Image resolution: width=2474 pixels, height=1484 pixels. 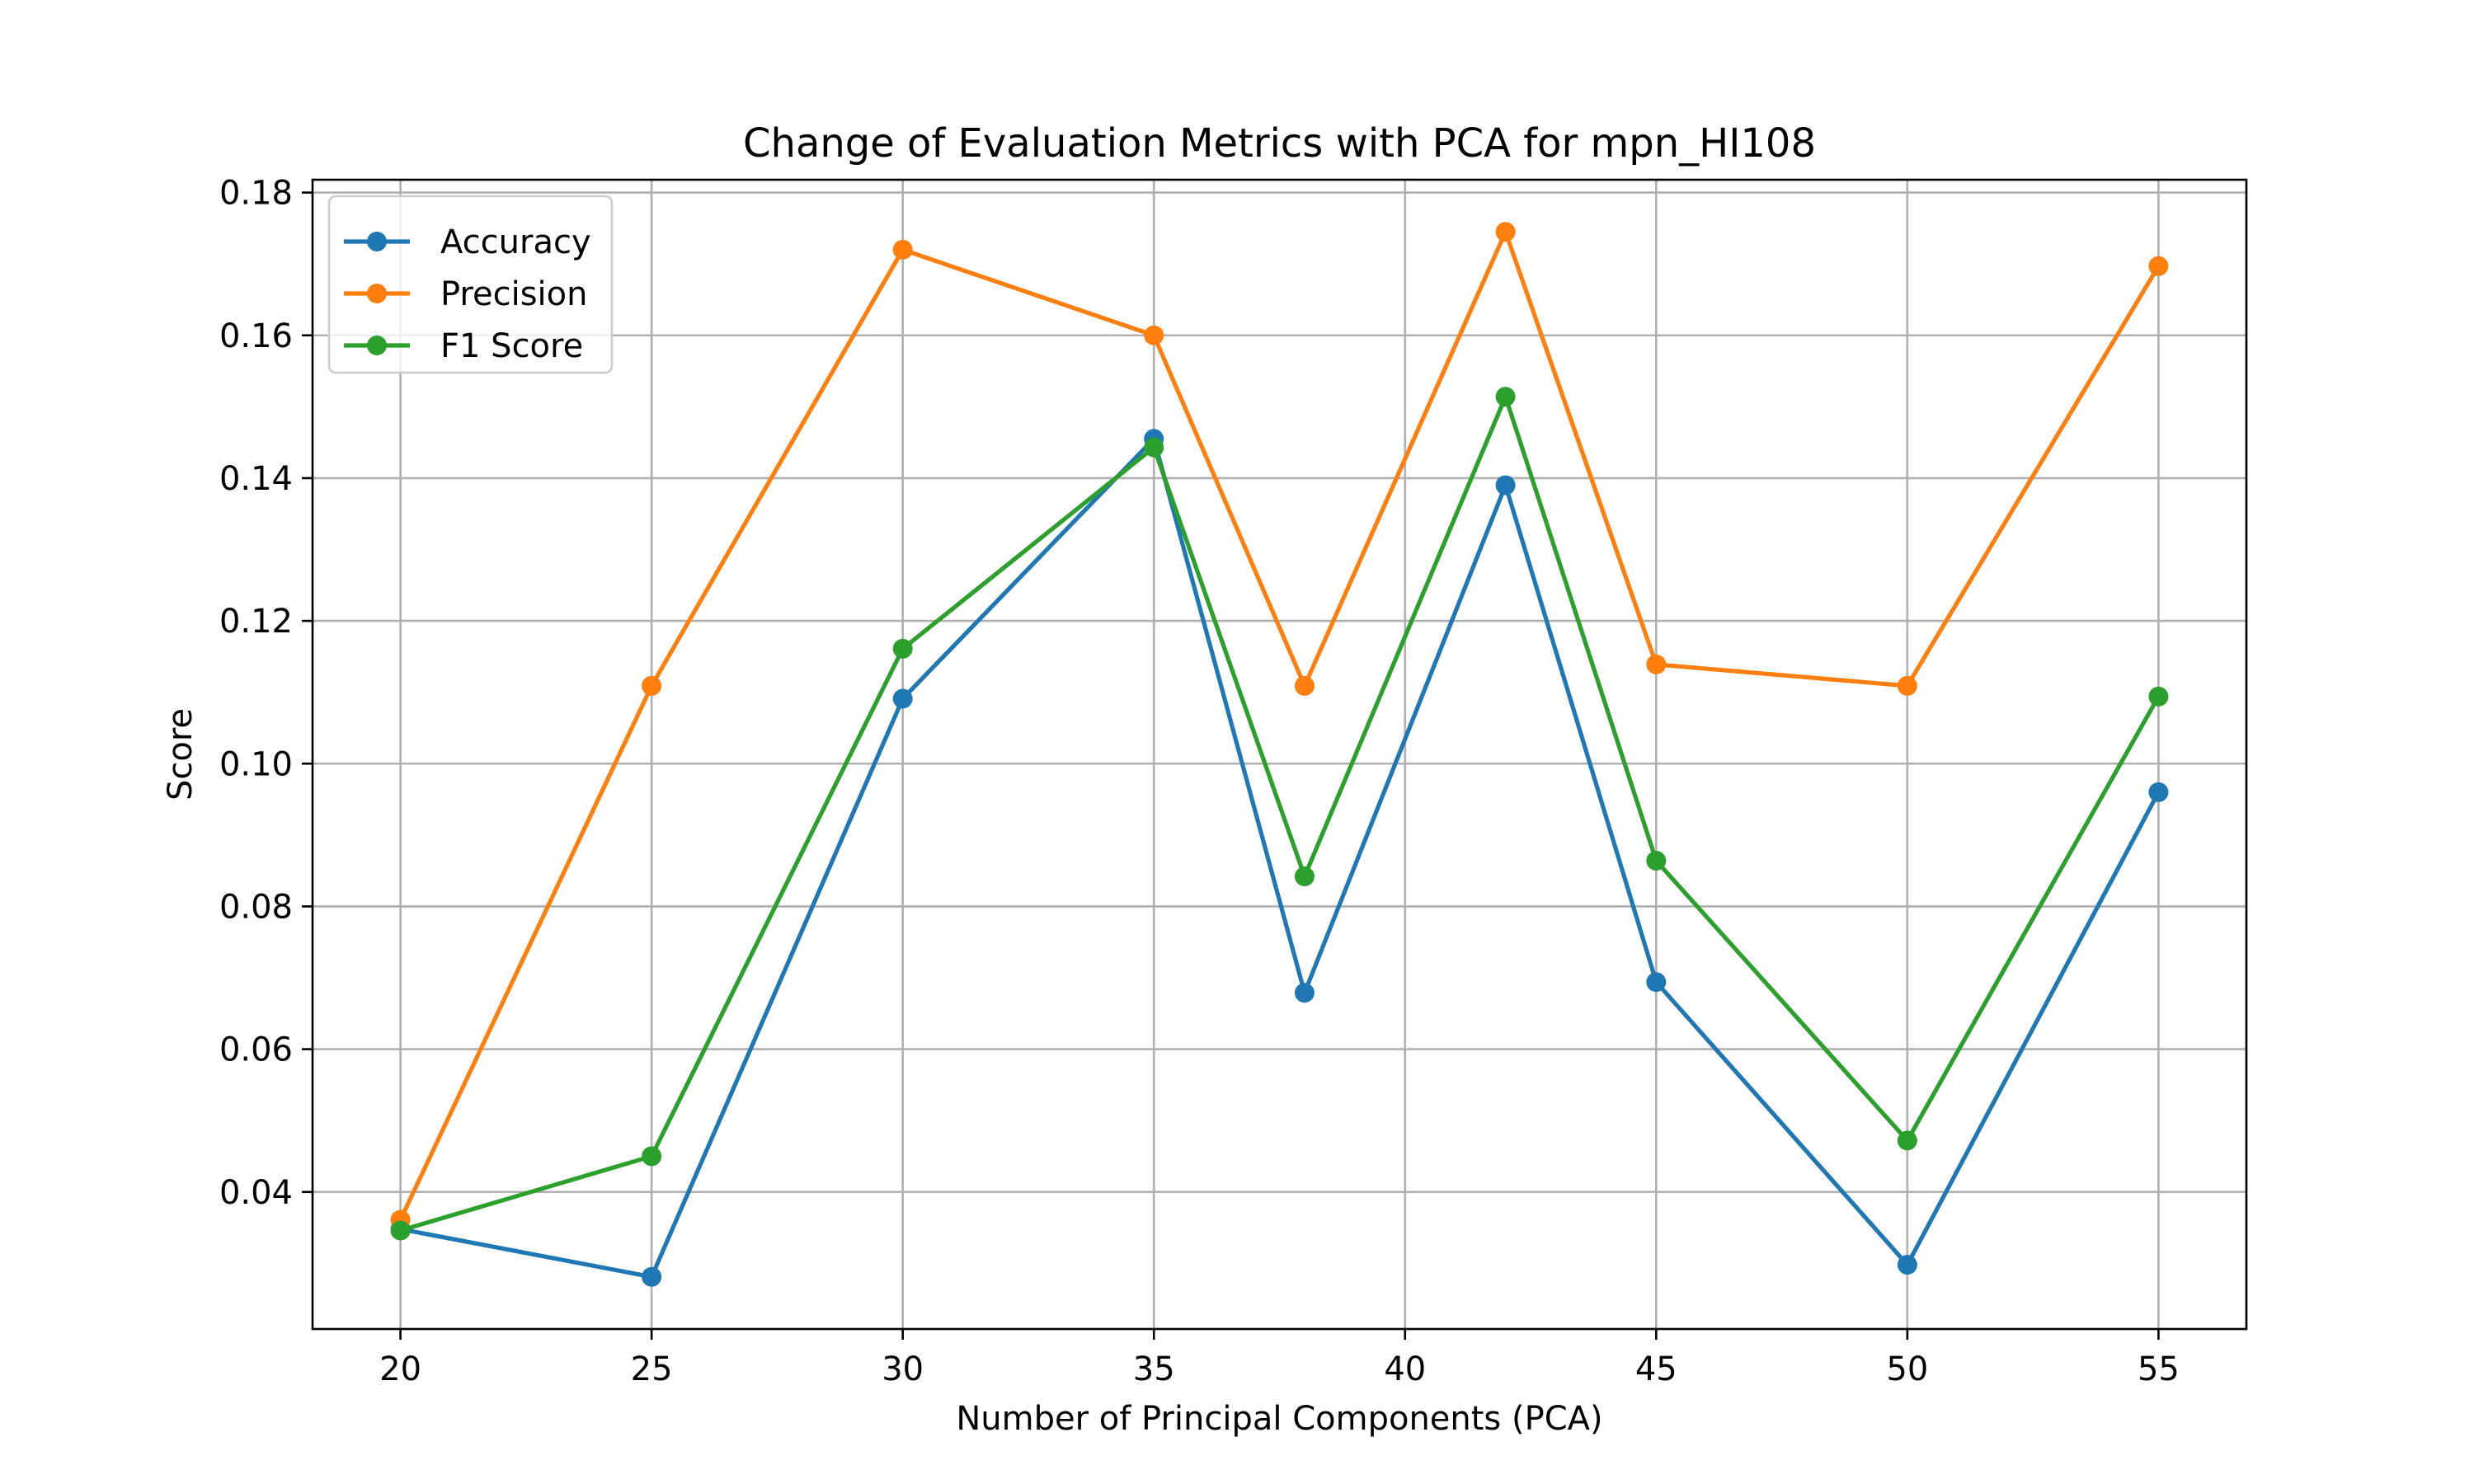 I want to click on x-tick-label: 20, so click(x=400, y=1369).